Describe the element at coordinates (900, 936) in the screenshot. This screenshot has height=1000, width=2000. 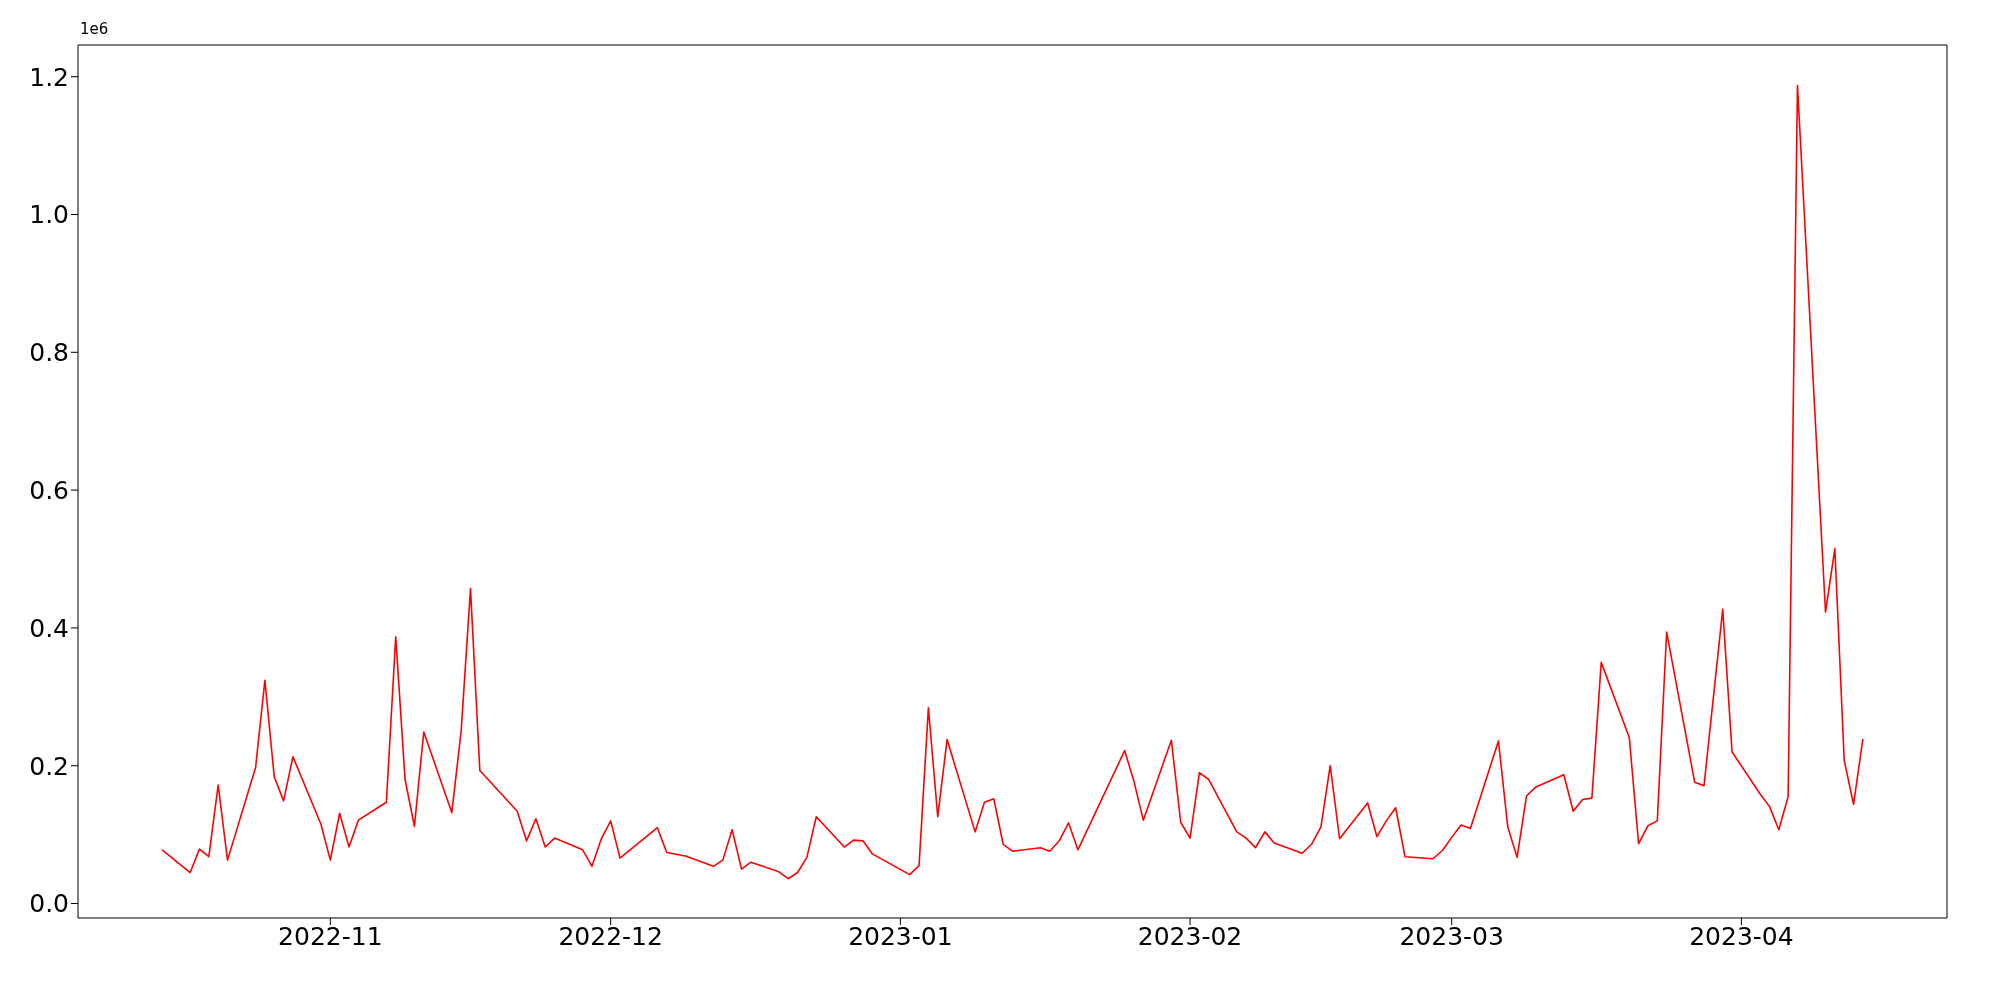
I see `x-tick-label: 2023-01` at that location.